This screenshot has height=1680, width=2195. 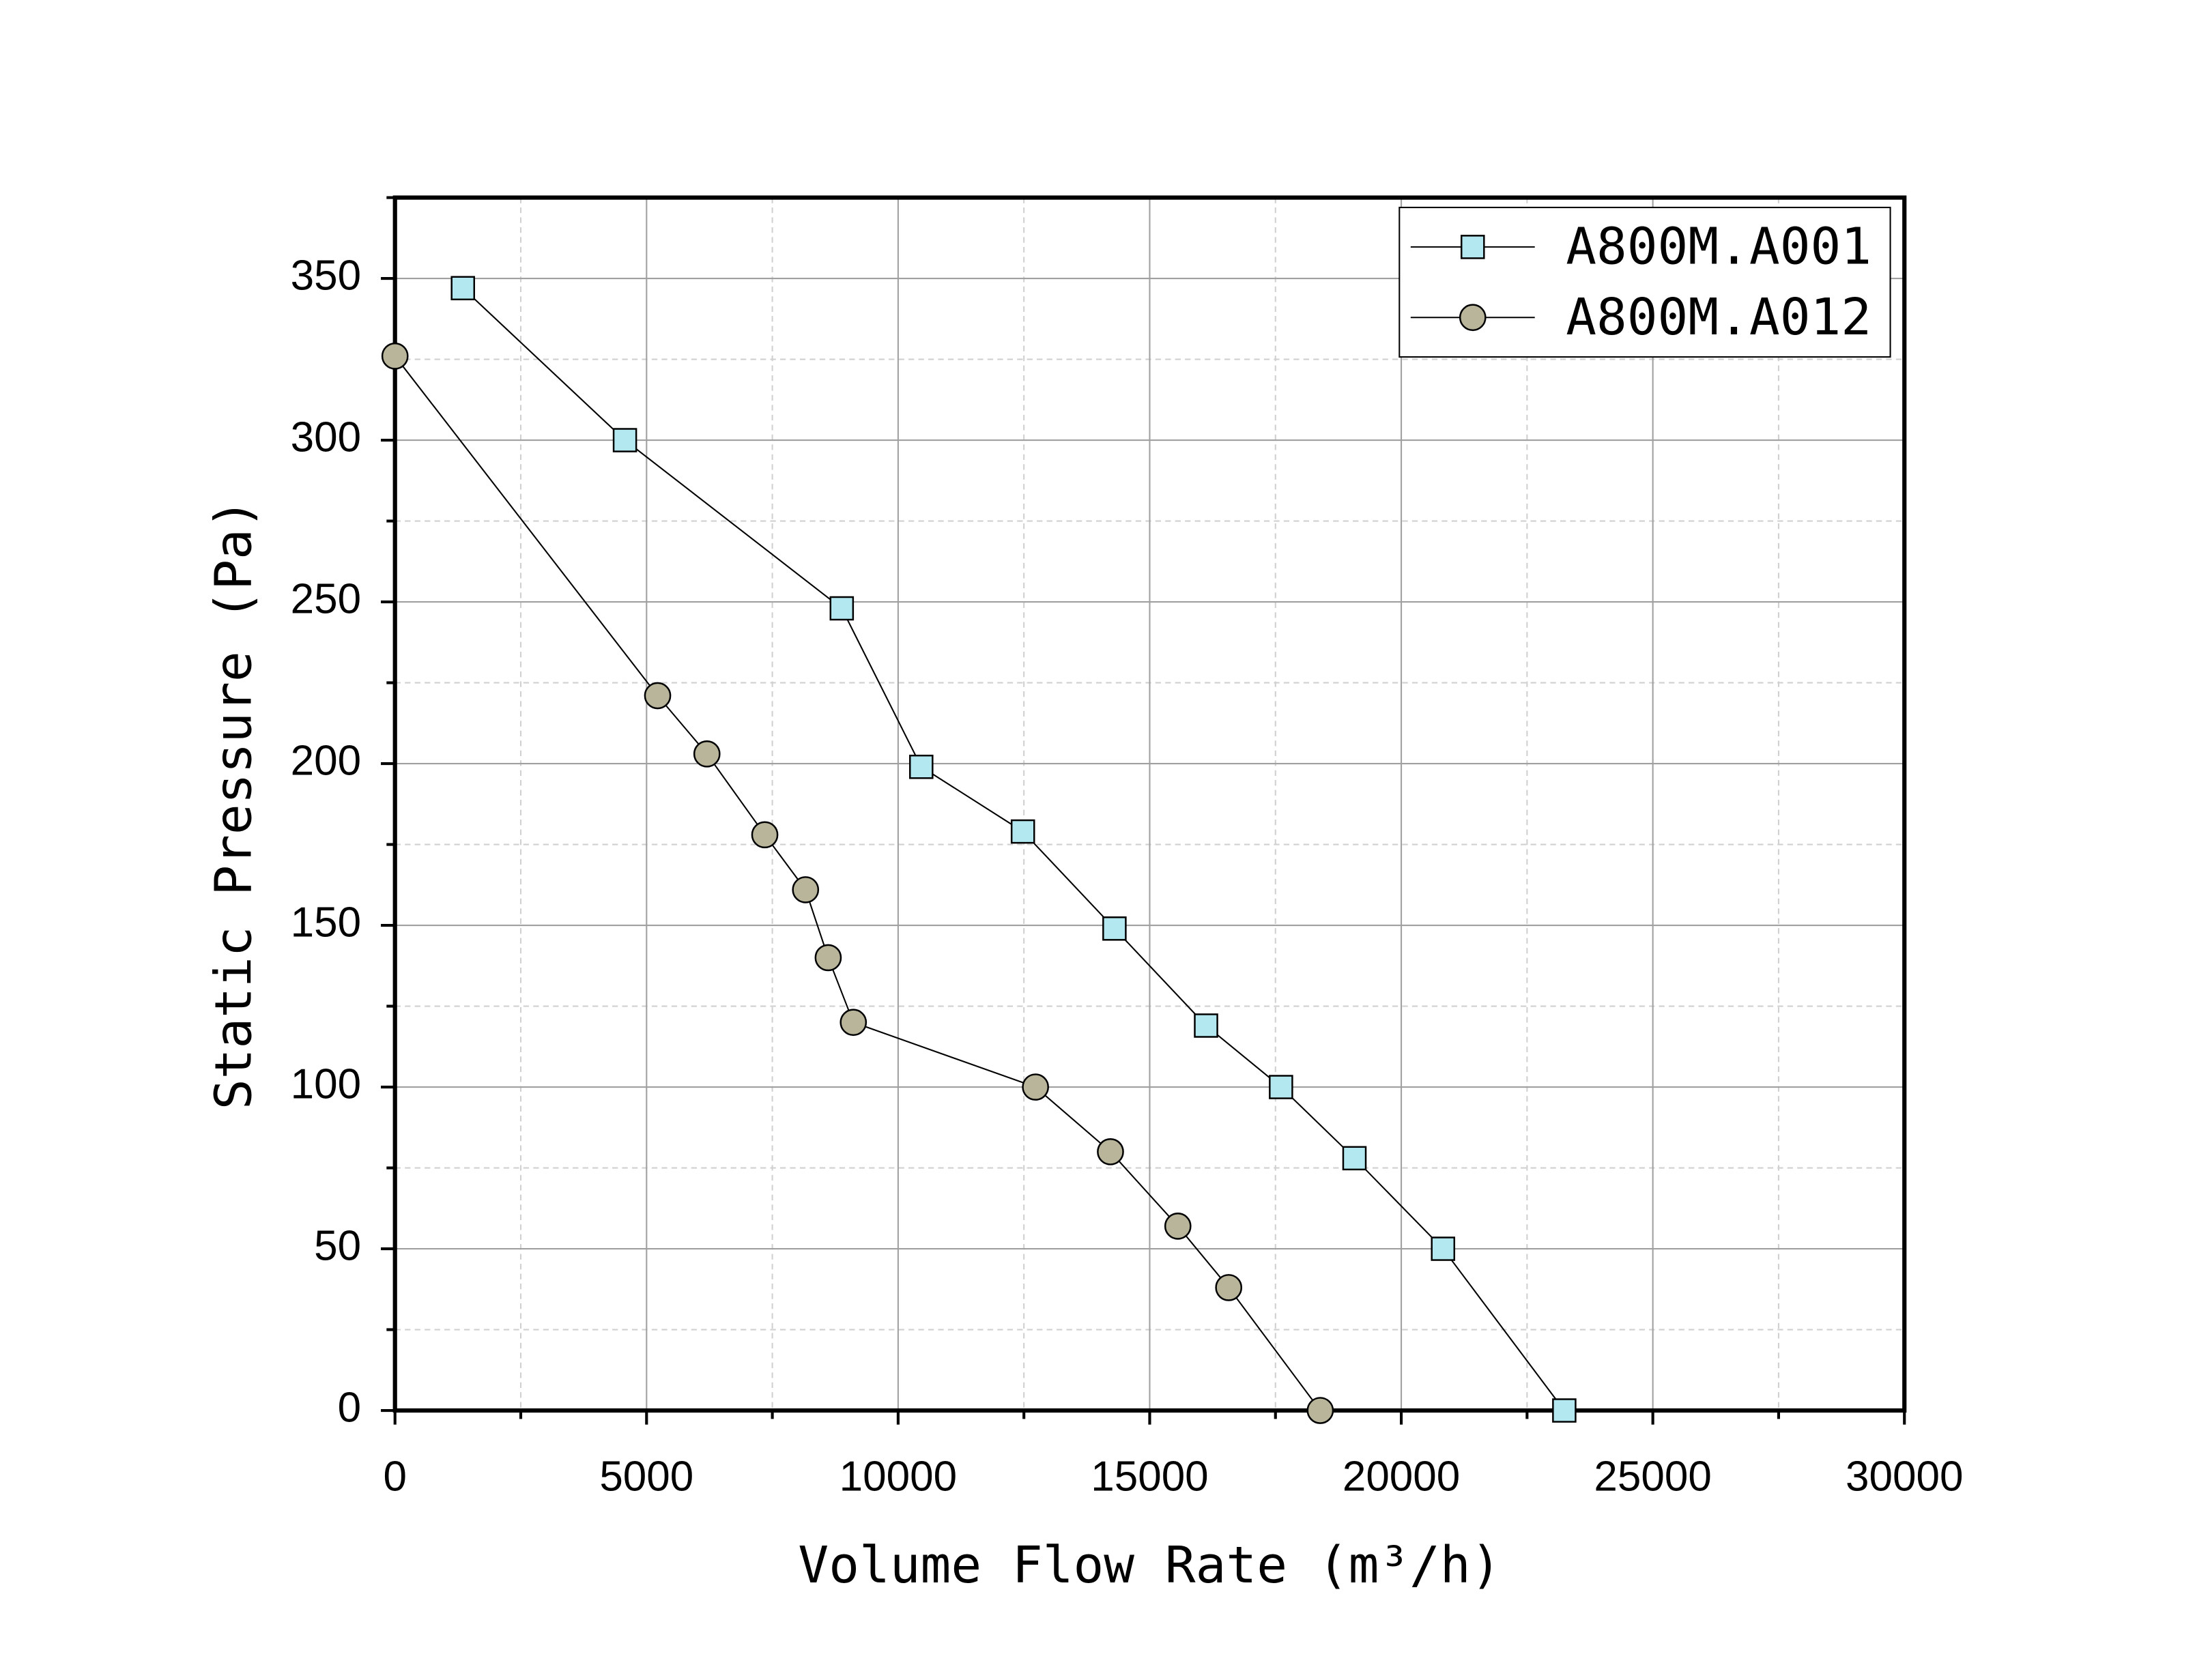 What do you see at coordinates (1652, 1477) in the screenshot?
I see `x-tick-label: 25000` at bounding box center [1652, 1477].